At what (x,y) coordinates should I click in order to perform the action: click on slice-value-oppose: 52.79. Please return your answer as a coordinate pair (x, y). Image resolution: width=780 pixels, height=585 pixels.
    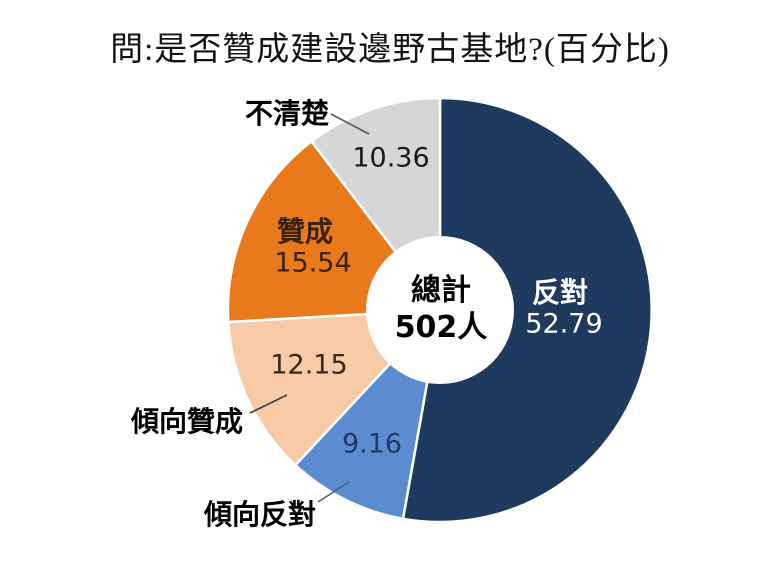
    Looking at the image, I should click on (564, 324).